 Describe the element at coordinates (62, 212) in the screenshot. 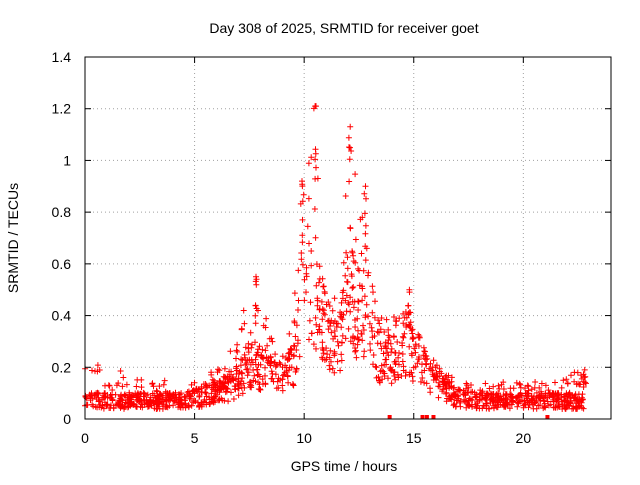

I see `y-tick-label: 0.8` at that location.